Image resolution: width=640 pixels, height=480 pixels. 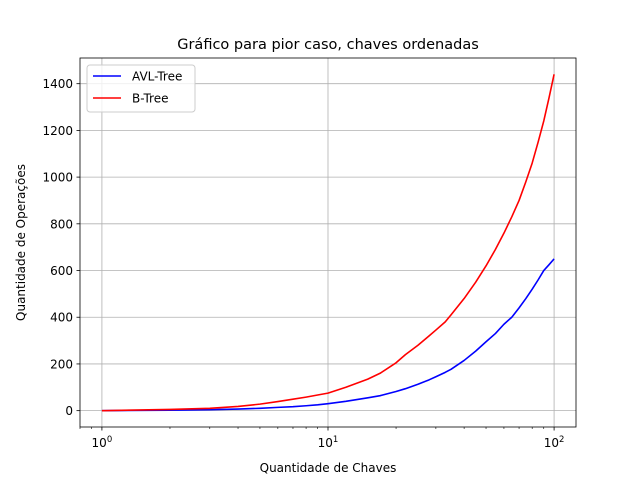 I want to click on x-axis-label: Quantidade de Chaves, so click(x=328, y=468).